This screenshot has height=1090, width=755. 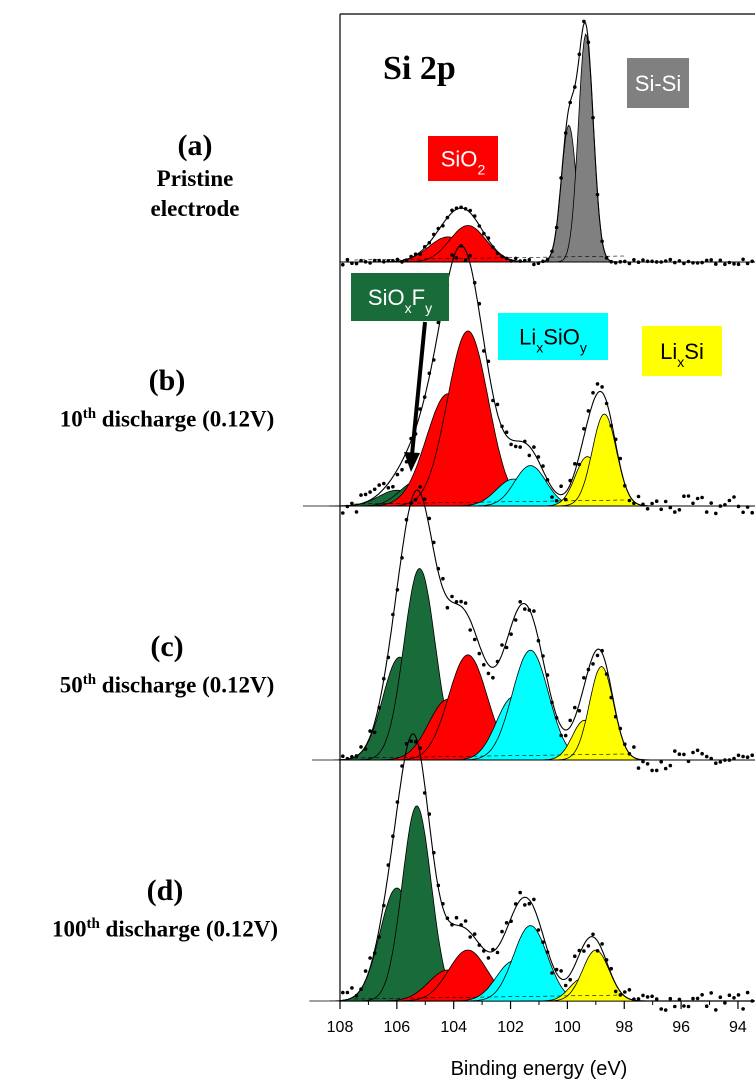 What do you see at coordinates (624, 1027) in the screenshot?
I see `x-tick-label: 98` at bounding box center [624, 1027].